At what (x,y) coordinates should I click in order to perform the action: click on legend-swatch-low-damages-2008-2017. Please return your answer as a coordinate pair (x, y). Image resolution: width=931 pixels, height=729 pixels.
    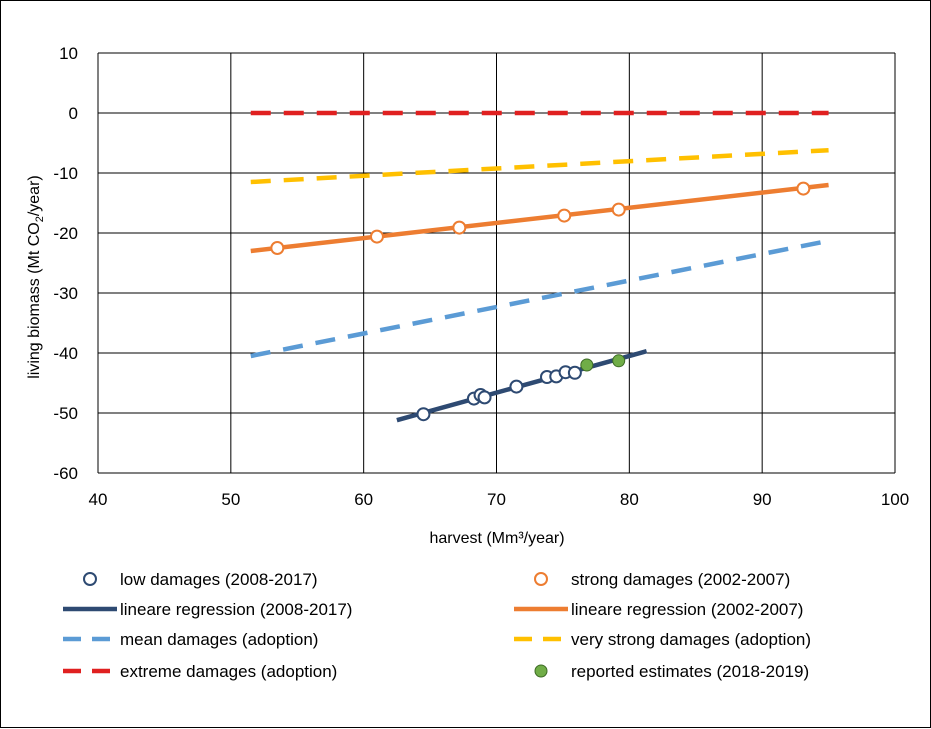
    Looking at the image, I should click on (90, 579).